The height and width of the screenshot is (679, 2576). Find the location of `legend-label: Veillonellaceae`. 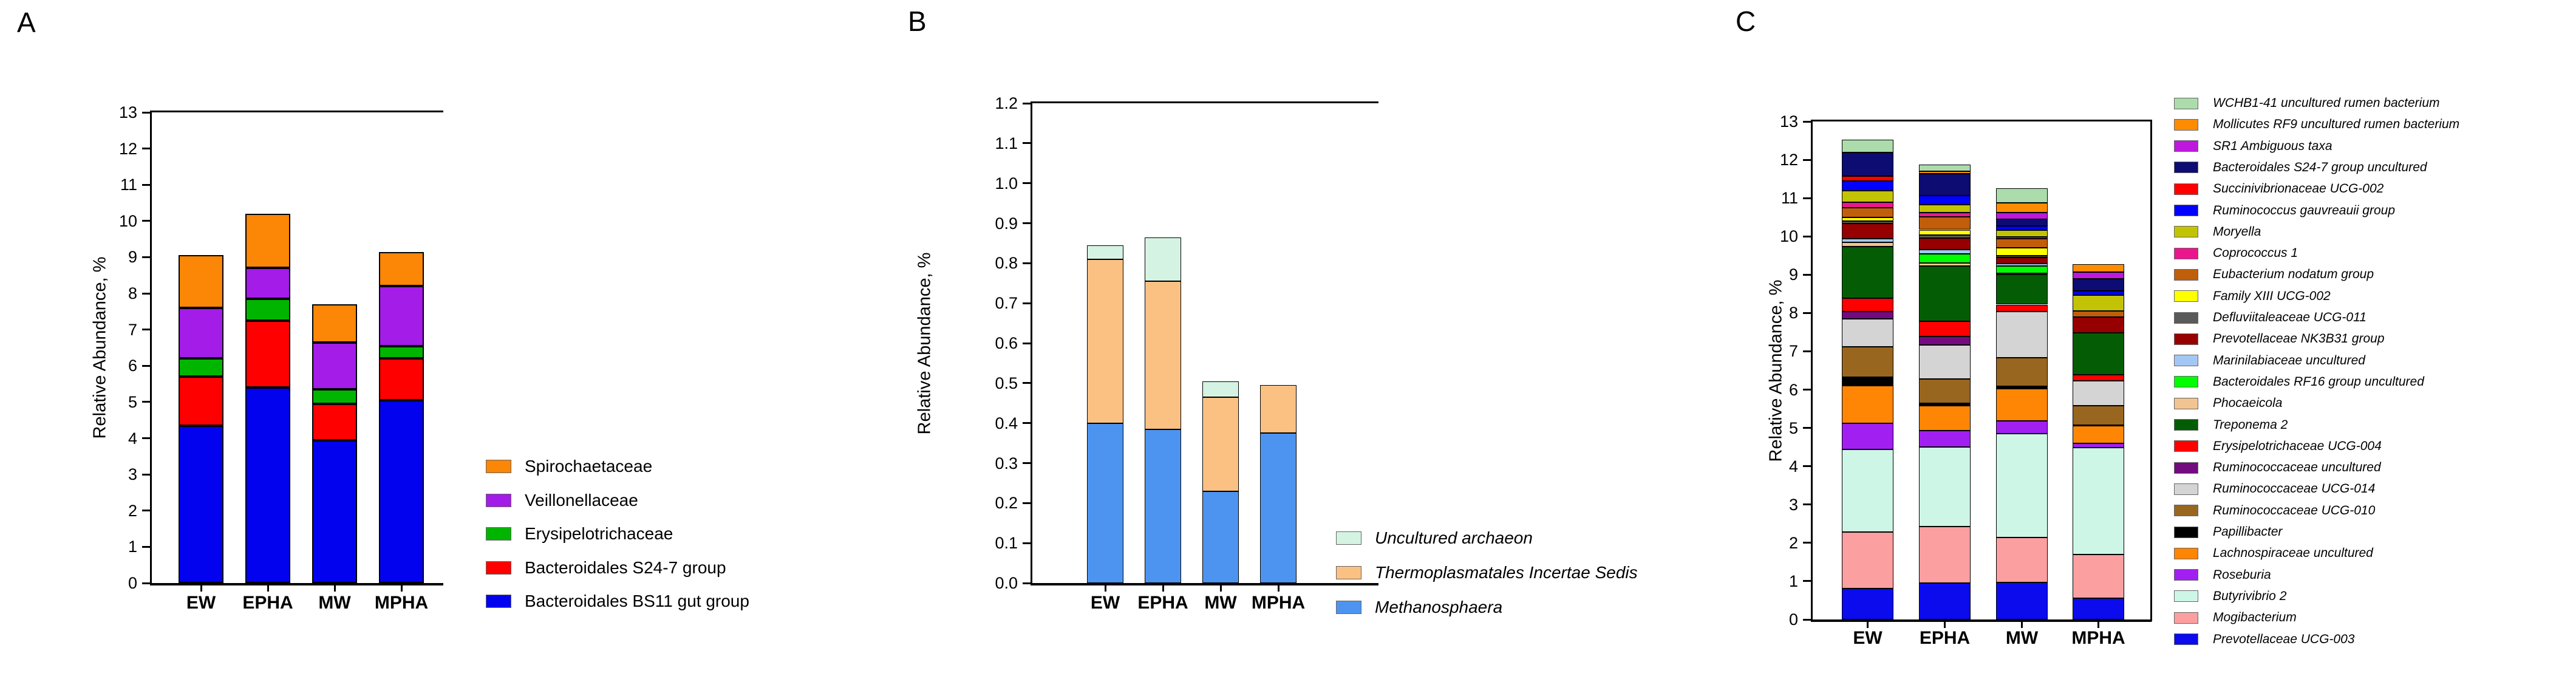

legend-label: Veillonellaceae is located at coordinates (581, 500).